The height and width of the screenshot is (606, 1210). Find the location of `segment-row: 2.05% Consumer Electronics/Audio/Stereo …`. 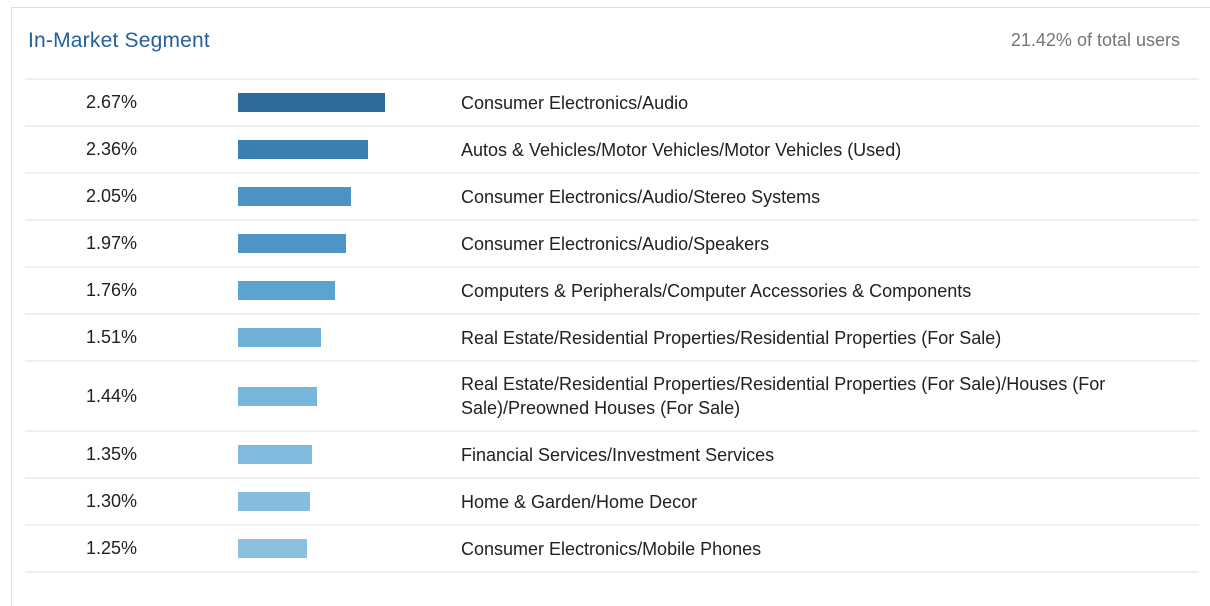

segment-row: 2.05% Consumer Electronics/Audio/Stereo … is located at coordinates (612, 197).